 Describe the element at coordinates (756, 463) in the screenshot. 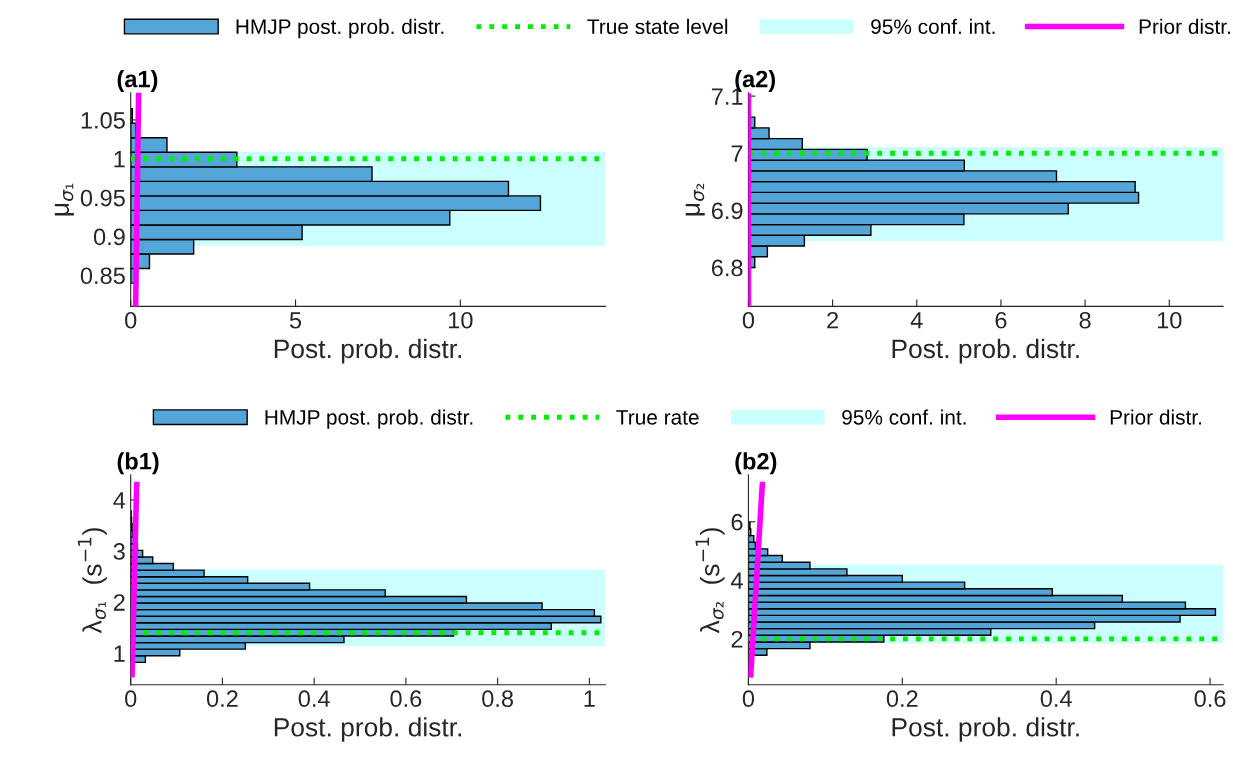

I see `chart-title: (b2)` at that location.